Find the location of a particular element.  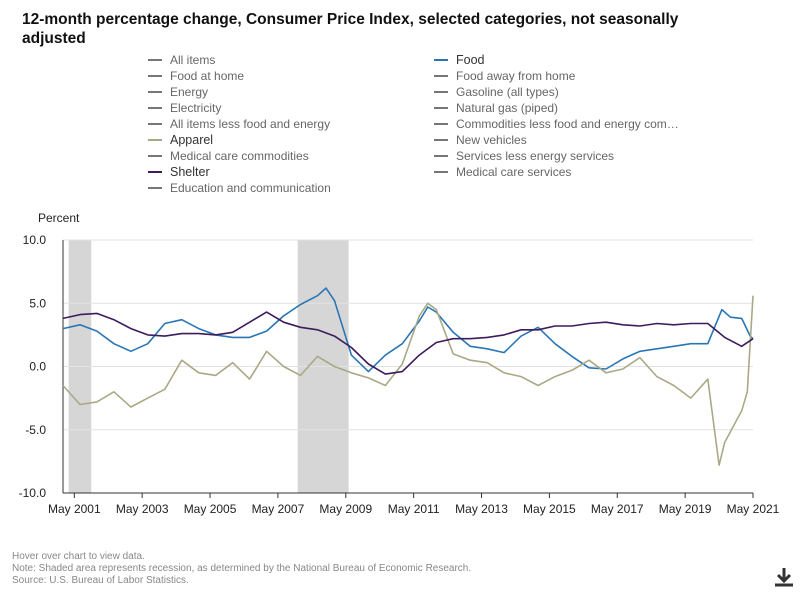

legend-item: All items less food and energy is located at coordinates (239, 124).